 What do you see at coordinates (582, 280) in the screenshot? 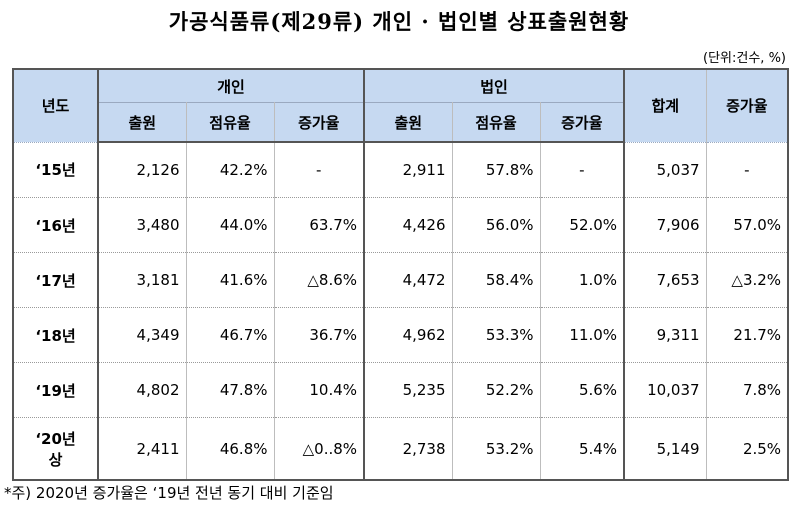
I see `cell: 1.0%` at bounding box center [582, 280].